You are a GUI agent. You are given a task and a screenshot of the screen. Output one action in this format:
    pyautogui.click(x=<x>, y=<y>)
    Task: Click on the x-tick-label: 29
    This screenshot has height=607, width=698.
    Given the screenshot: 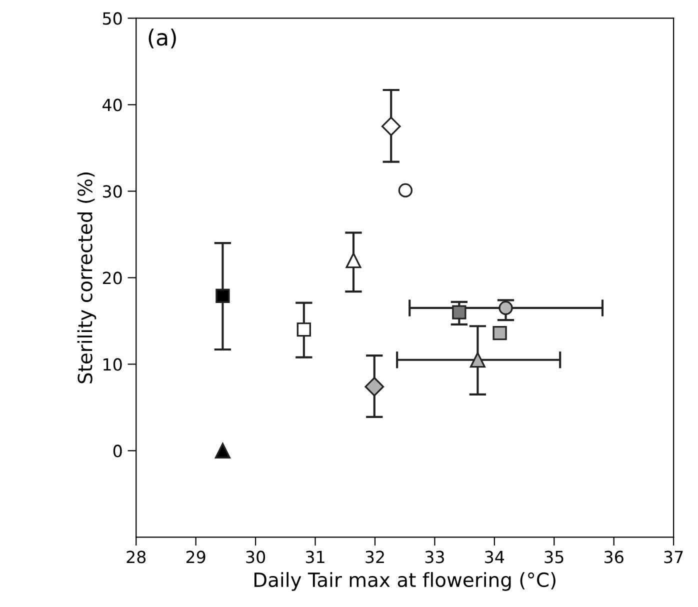 What is the action you would take?
    pyautogui.click(x=196, y=557)
    